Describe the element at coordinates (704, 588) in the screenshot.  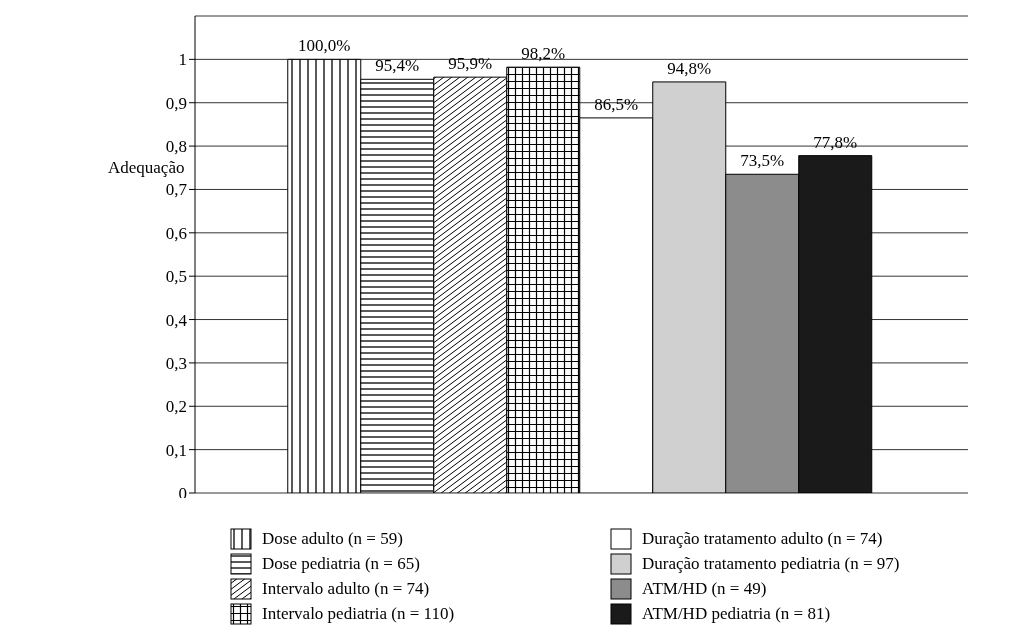
I see `legend-label: ATM/HD (n = 49)` at that location.